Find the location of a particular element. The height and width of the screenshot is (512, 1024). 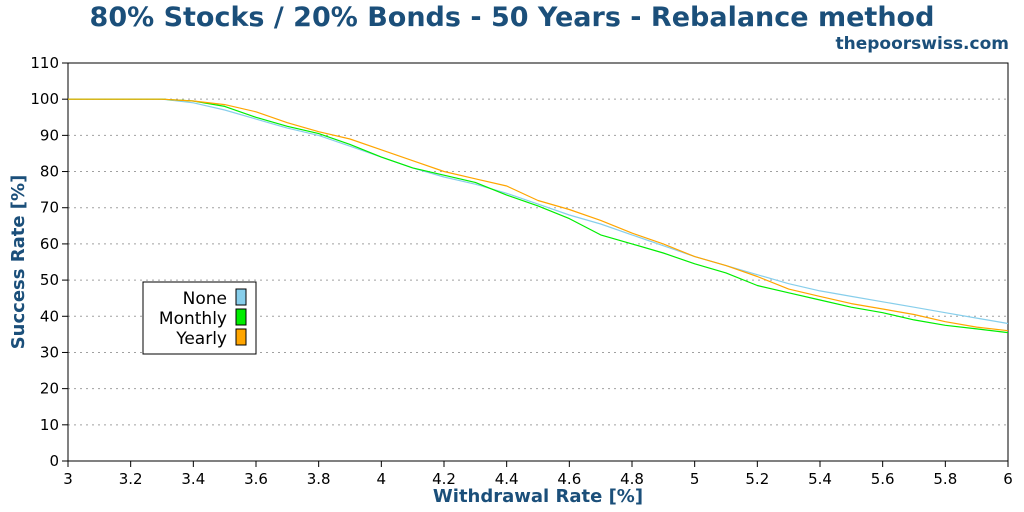

x-tick-label: 3.6 is located at coordinates (256, 479).